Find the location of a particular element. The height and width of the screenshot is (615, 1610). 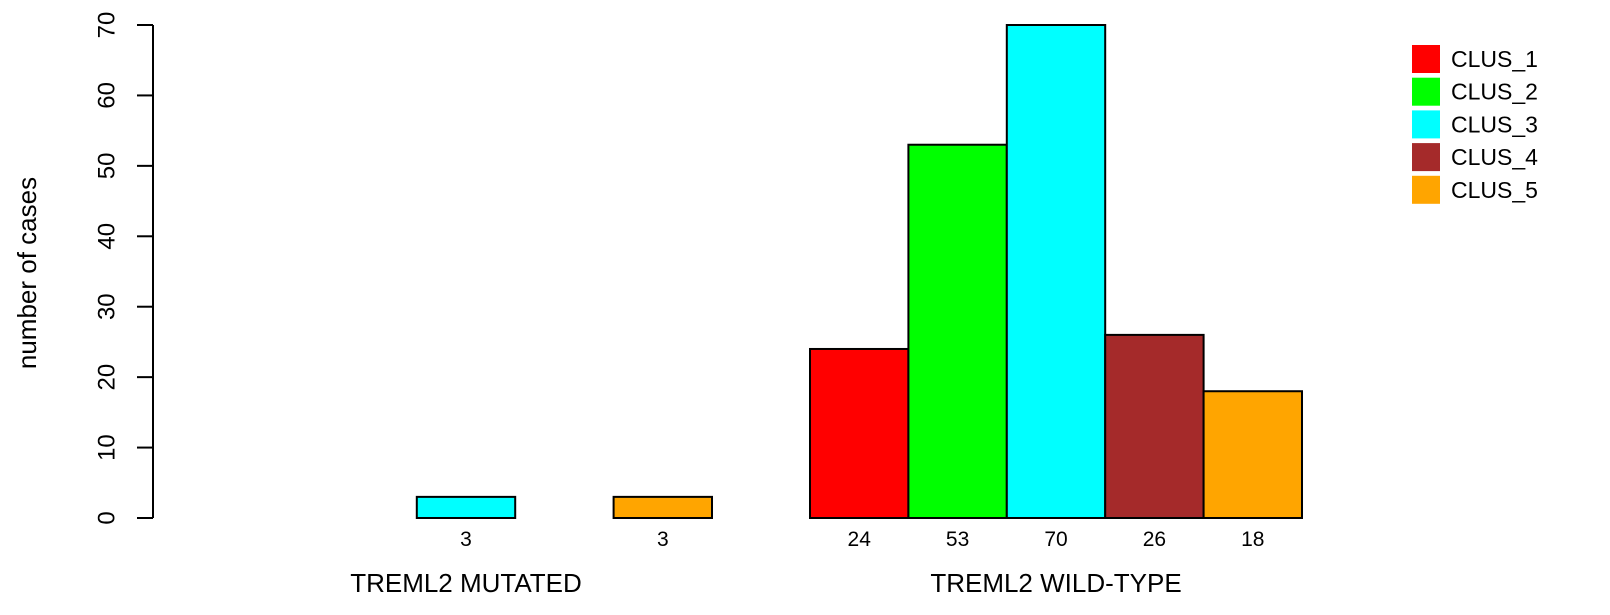

y-tick-label: 70 is located at coordinates (106, 25).